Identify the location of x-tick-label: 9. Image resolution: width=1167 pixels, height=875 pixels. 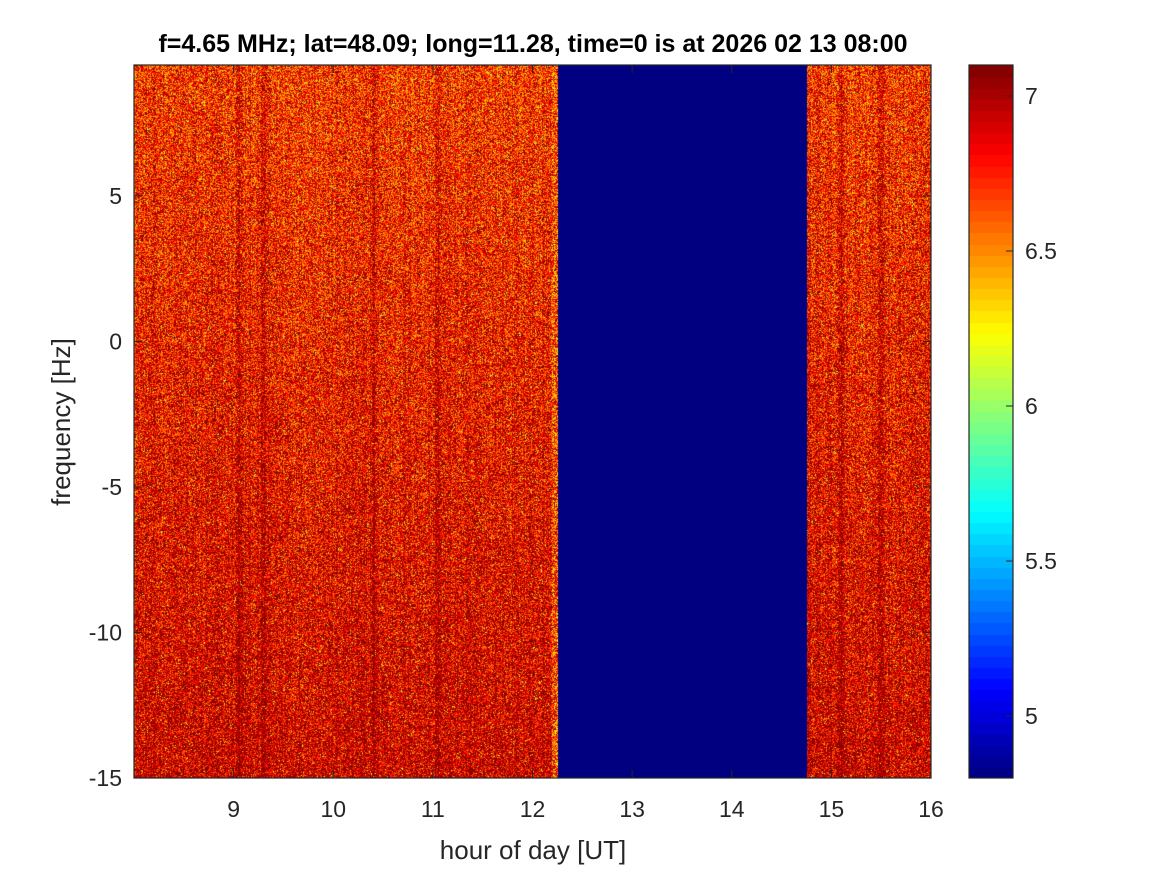
(233, 809).